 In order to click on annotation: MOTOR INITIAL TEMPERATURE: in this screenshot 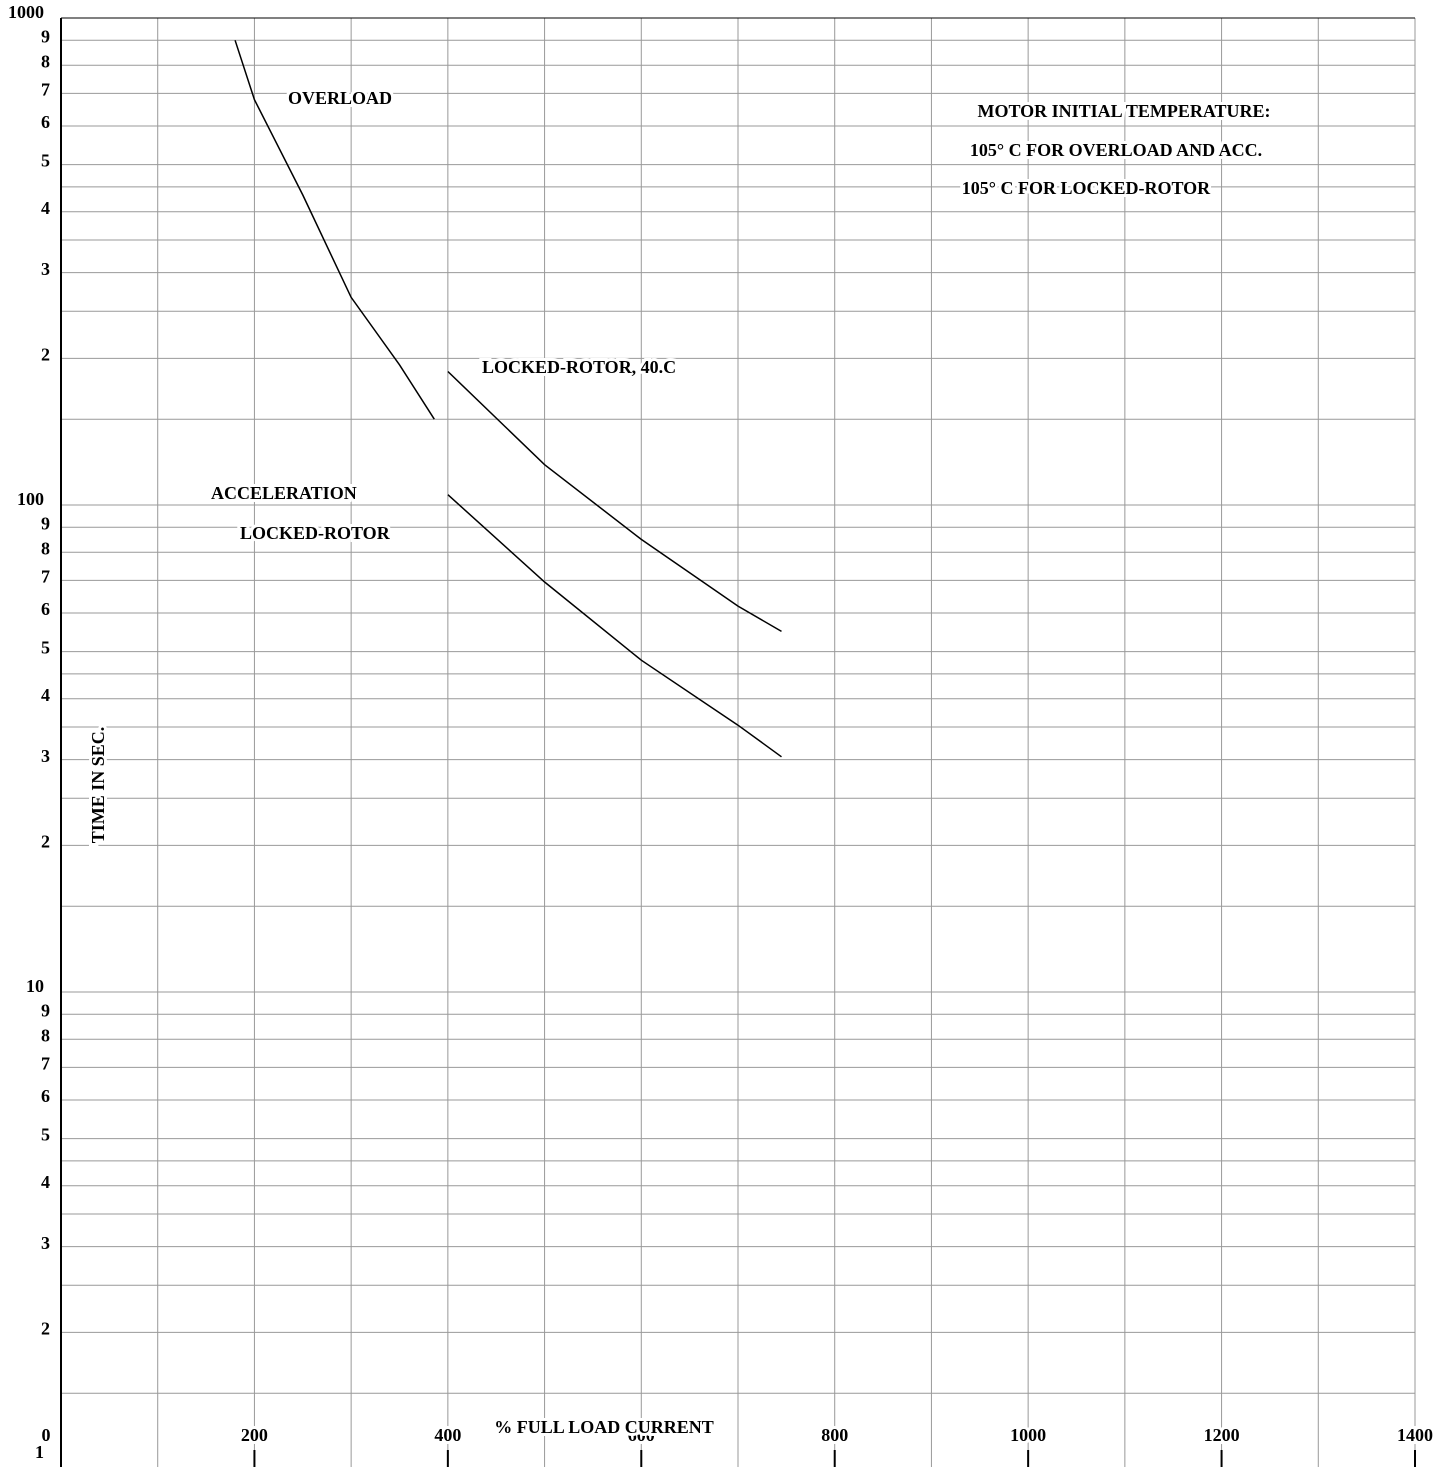, I will do `click(1123, 111)`.